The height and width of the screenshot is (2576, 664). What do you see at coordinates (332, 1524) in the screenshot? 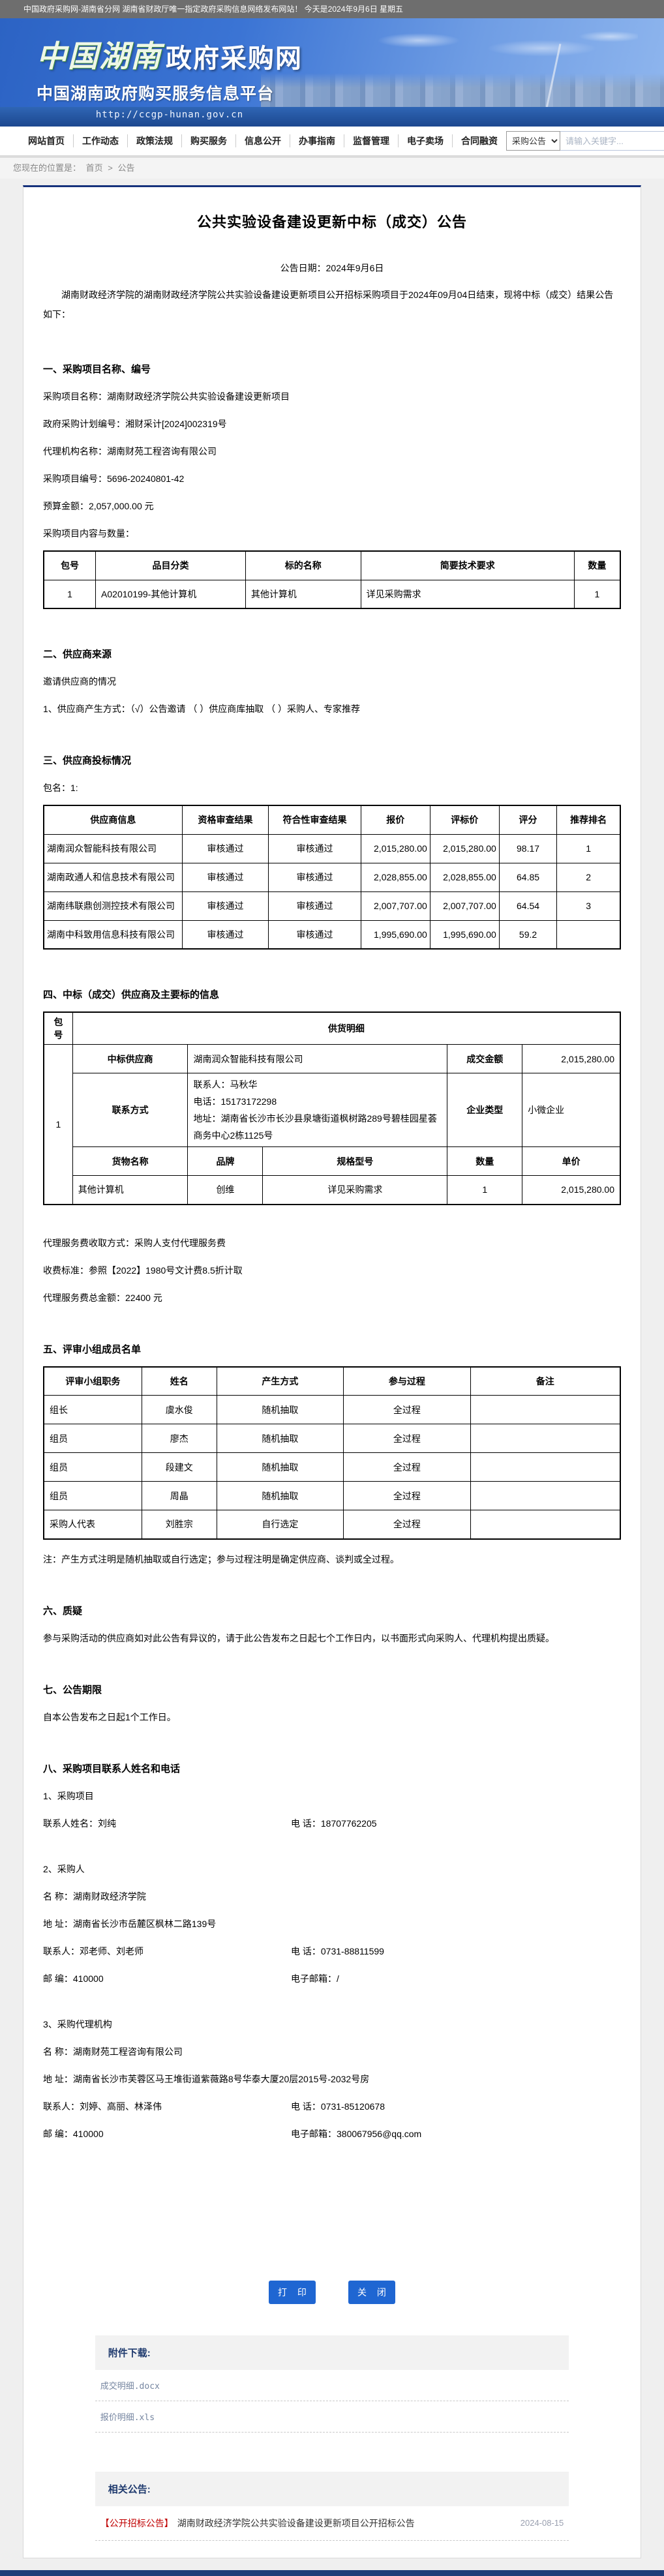
I see `table-row: 采购人代表 刘胜宗 自行选定 全过程` at bounding box center [332, 1524].